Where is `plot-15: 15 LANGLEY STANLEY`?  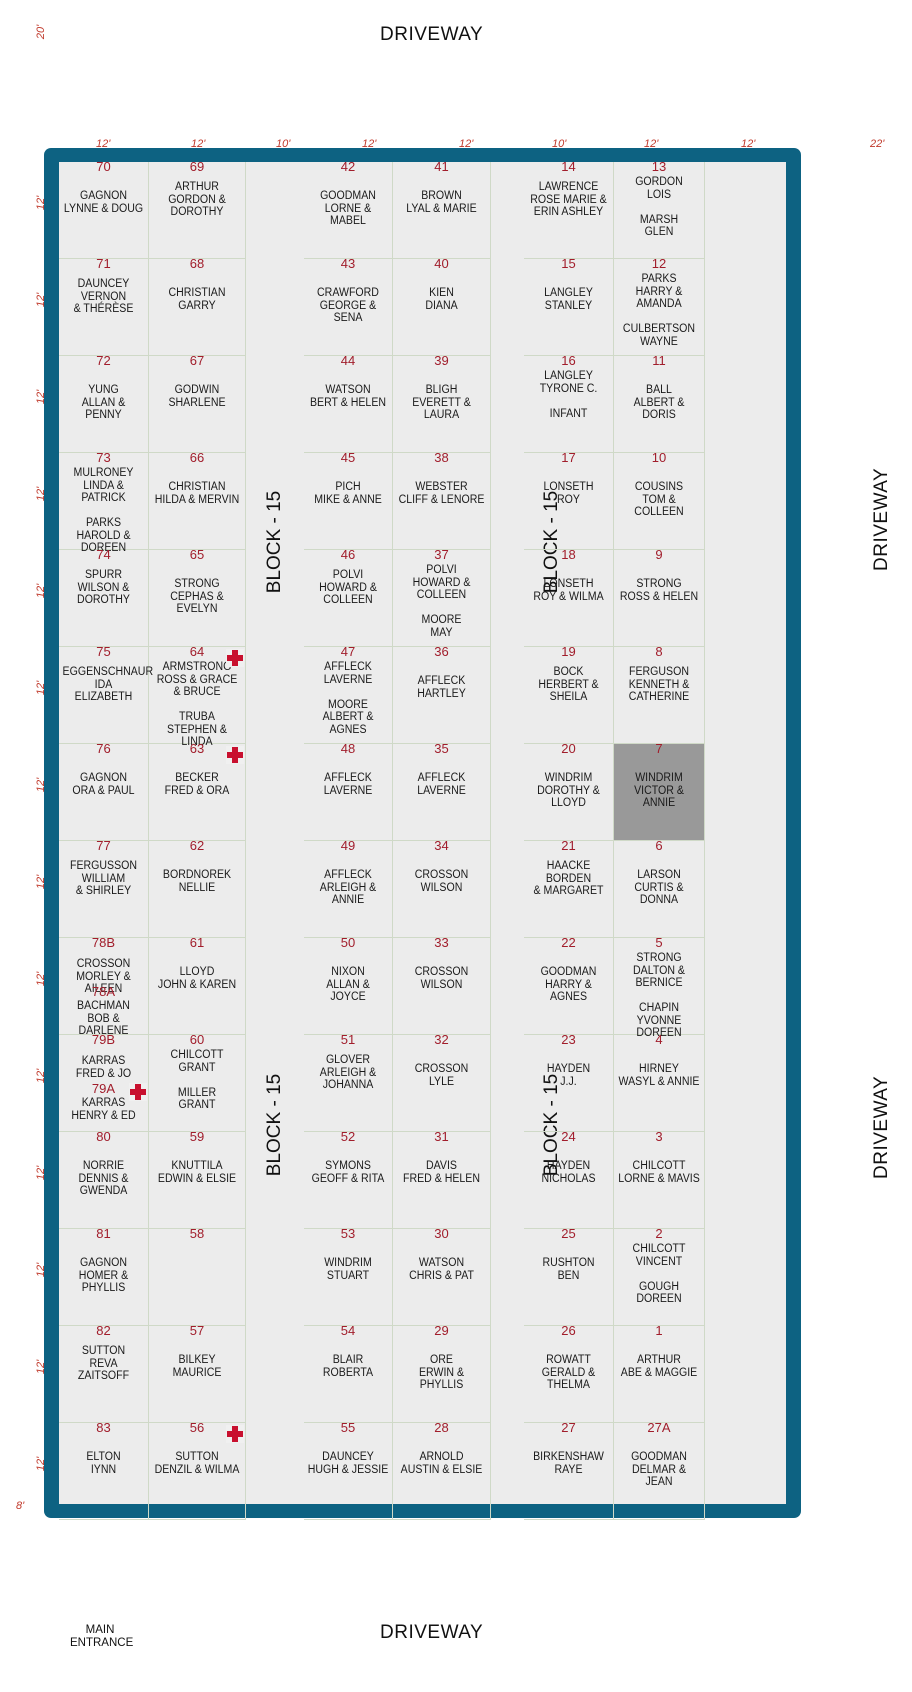
plot-15: 15 LANGLEY STANLEY is located at coordinates (569, 306).